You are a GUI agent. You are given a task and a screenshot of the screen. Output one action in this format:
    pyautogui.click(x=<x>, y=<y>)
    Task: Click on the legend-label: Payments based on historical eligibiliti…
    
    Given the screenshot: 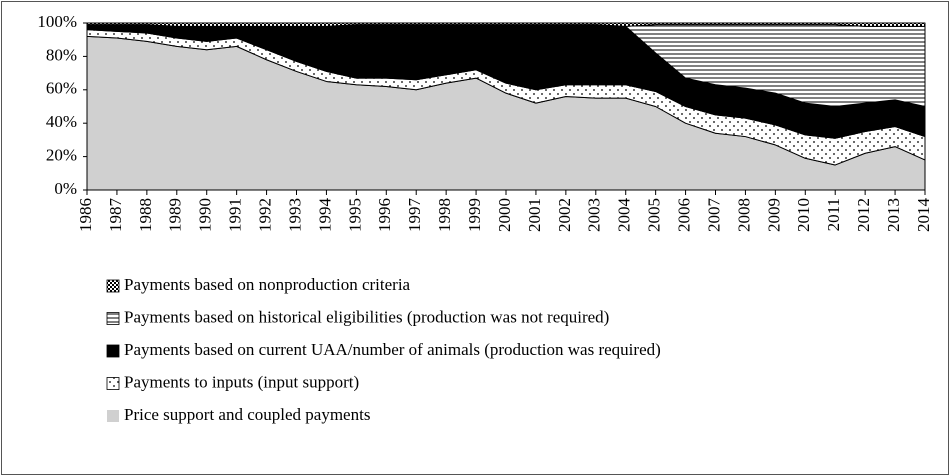 What is the action you would take?
    pyautogui.click(x=366, y=316)
    